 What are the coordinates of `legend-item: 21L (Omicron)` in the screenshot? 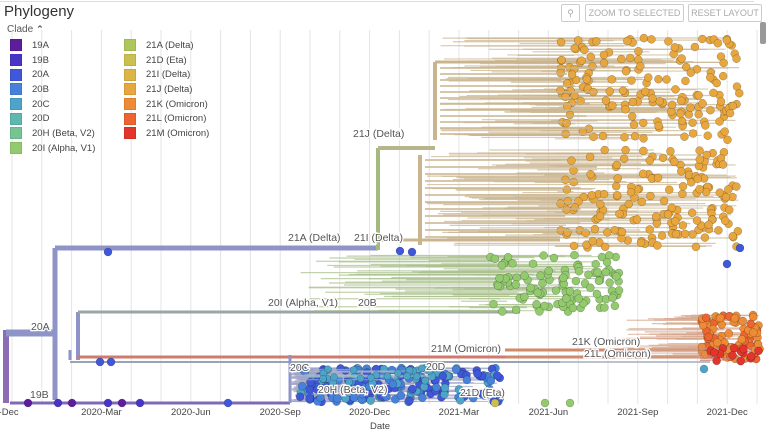 It's located at (166, 118).